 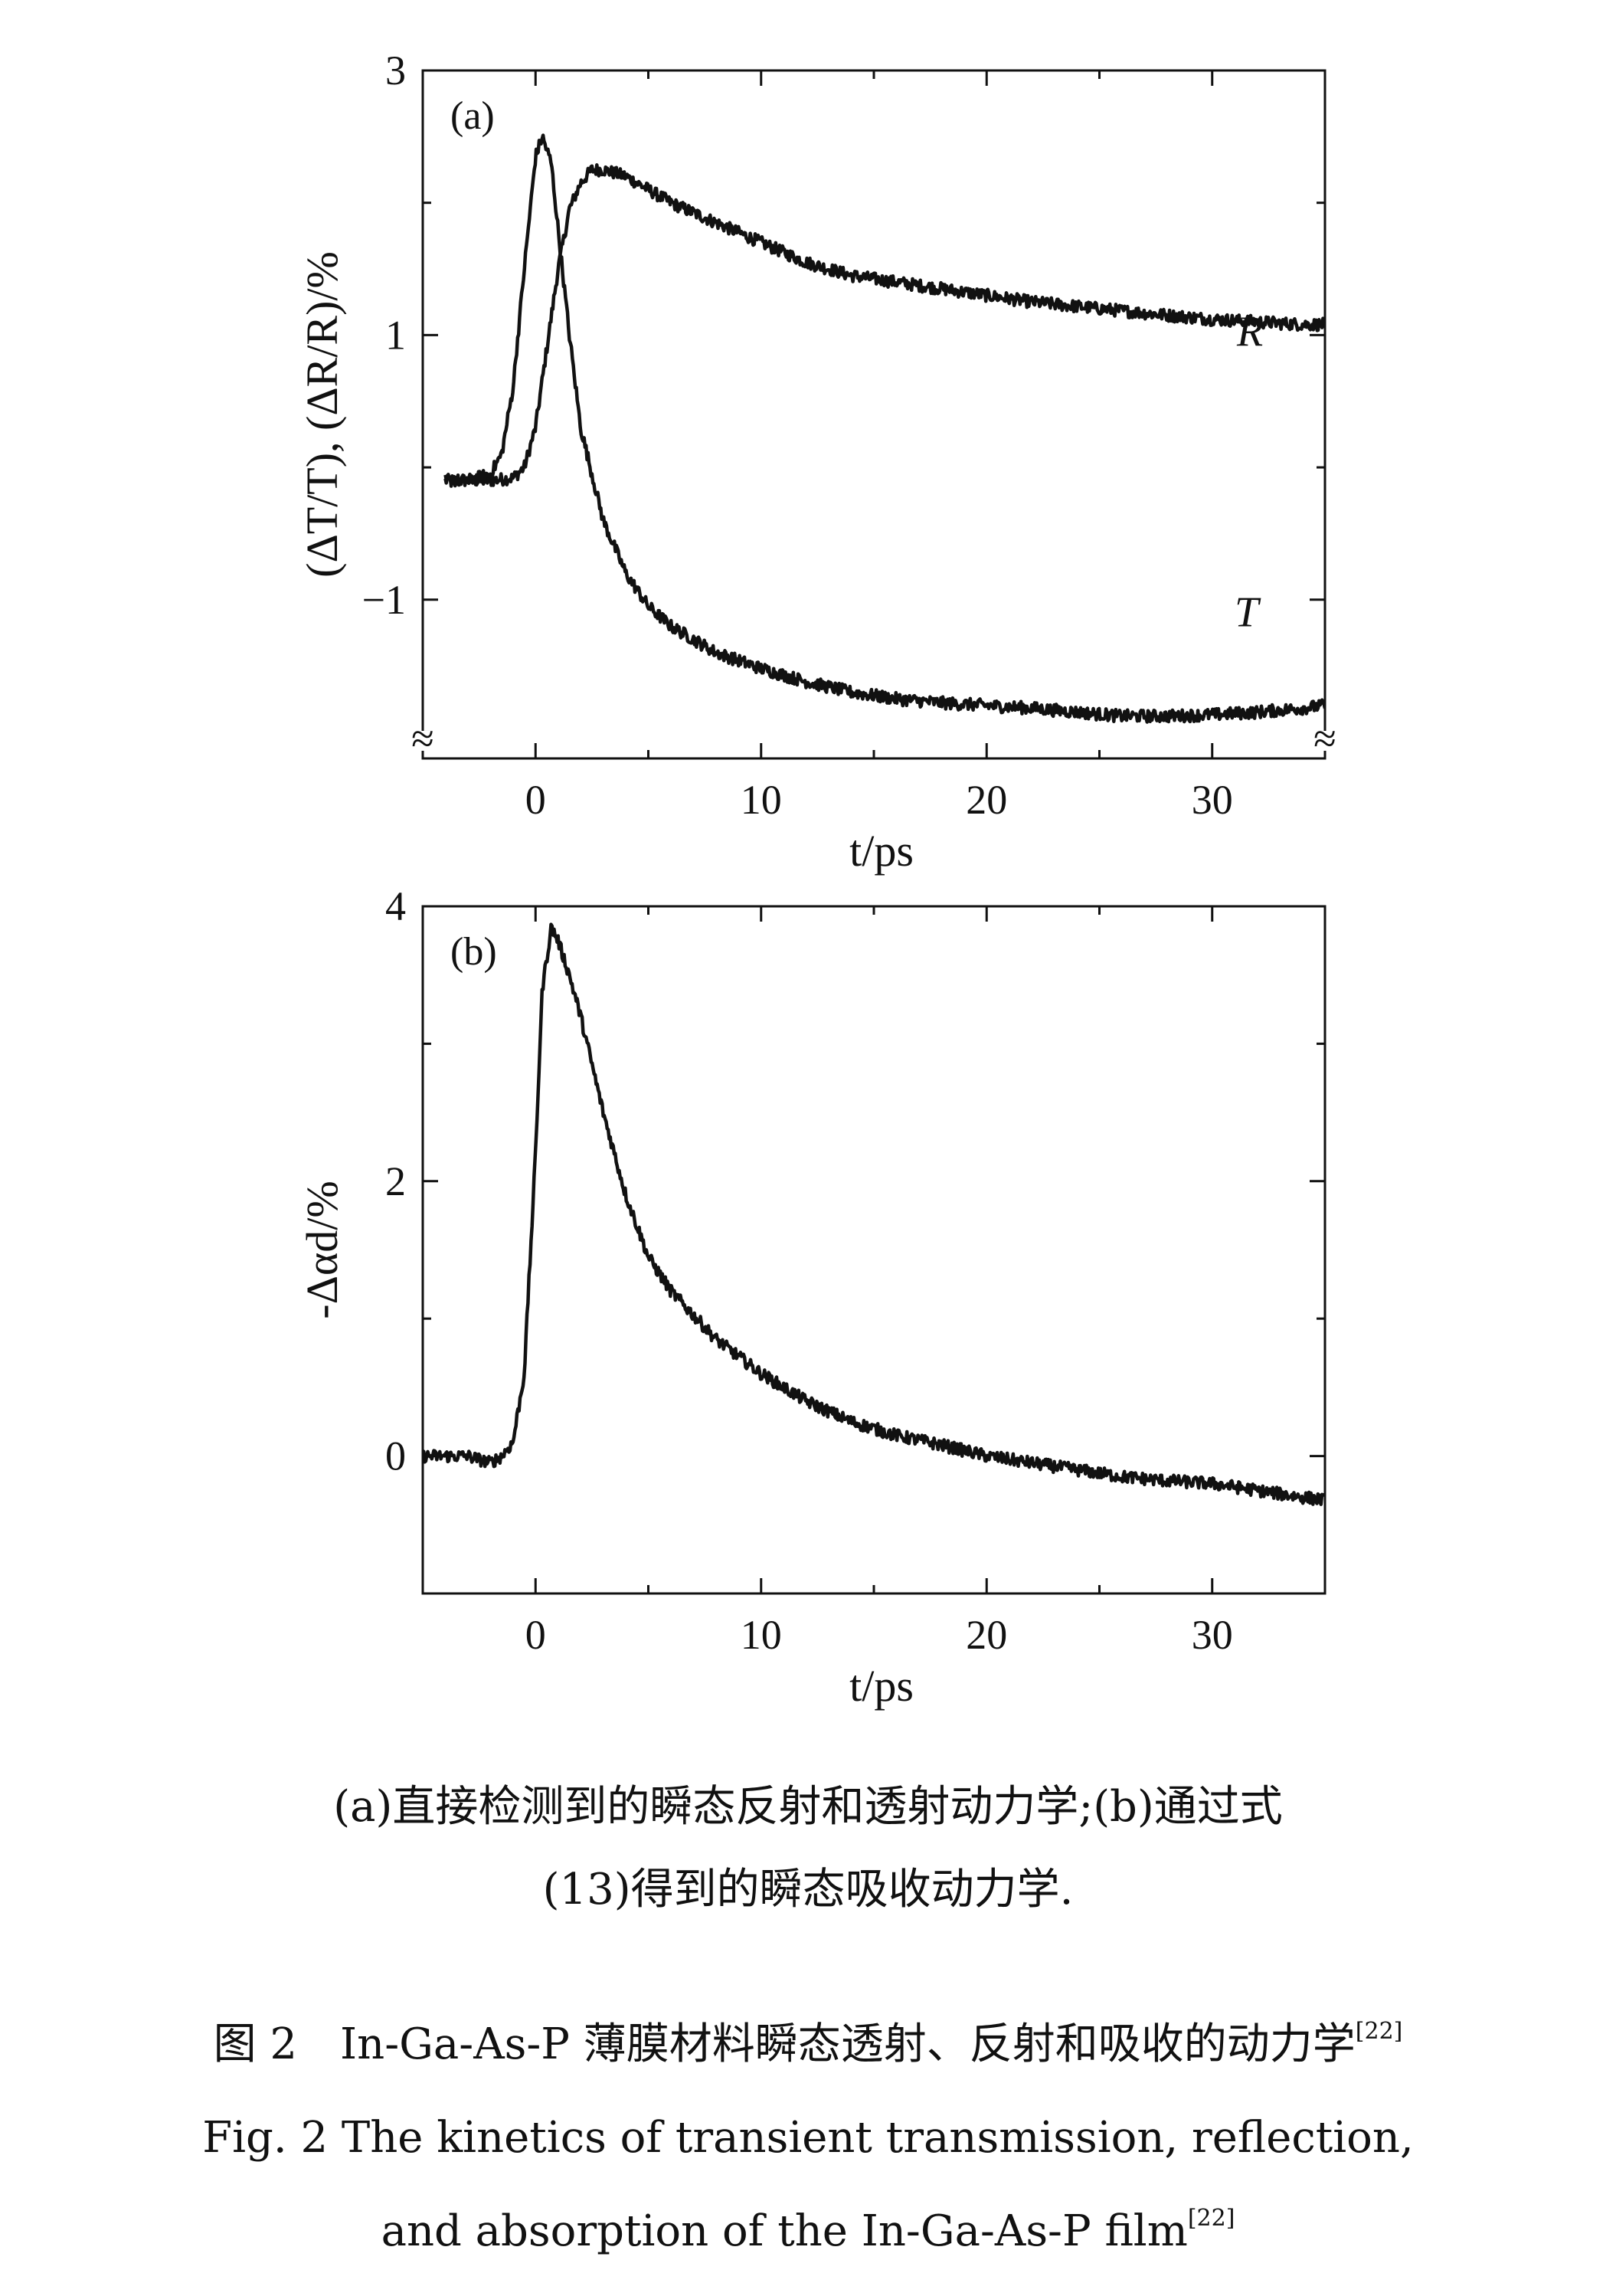 I want to click on caption-chinese: 图 2 In-Ga-As-P 薄膜材料瞬态透射、反射和吸收的动力学[22], so click(x=808, y=2044).